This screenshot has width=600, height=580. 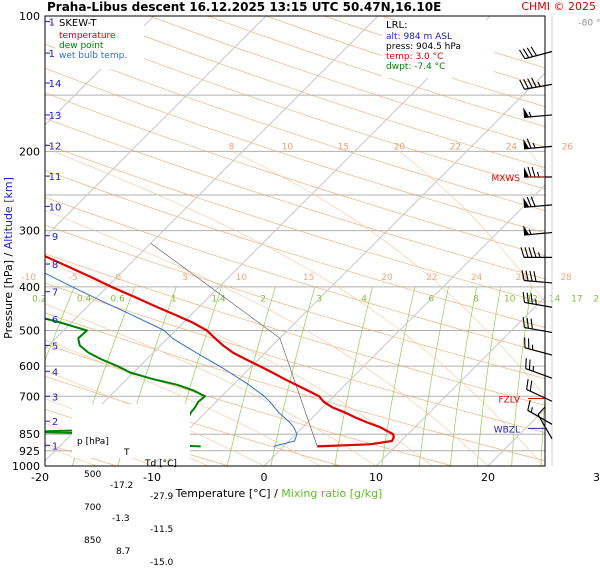 I want to click on lrl-title: LRL:, so click(x=440, y=26).